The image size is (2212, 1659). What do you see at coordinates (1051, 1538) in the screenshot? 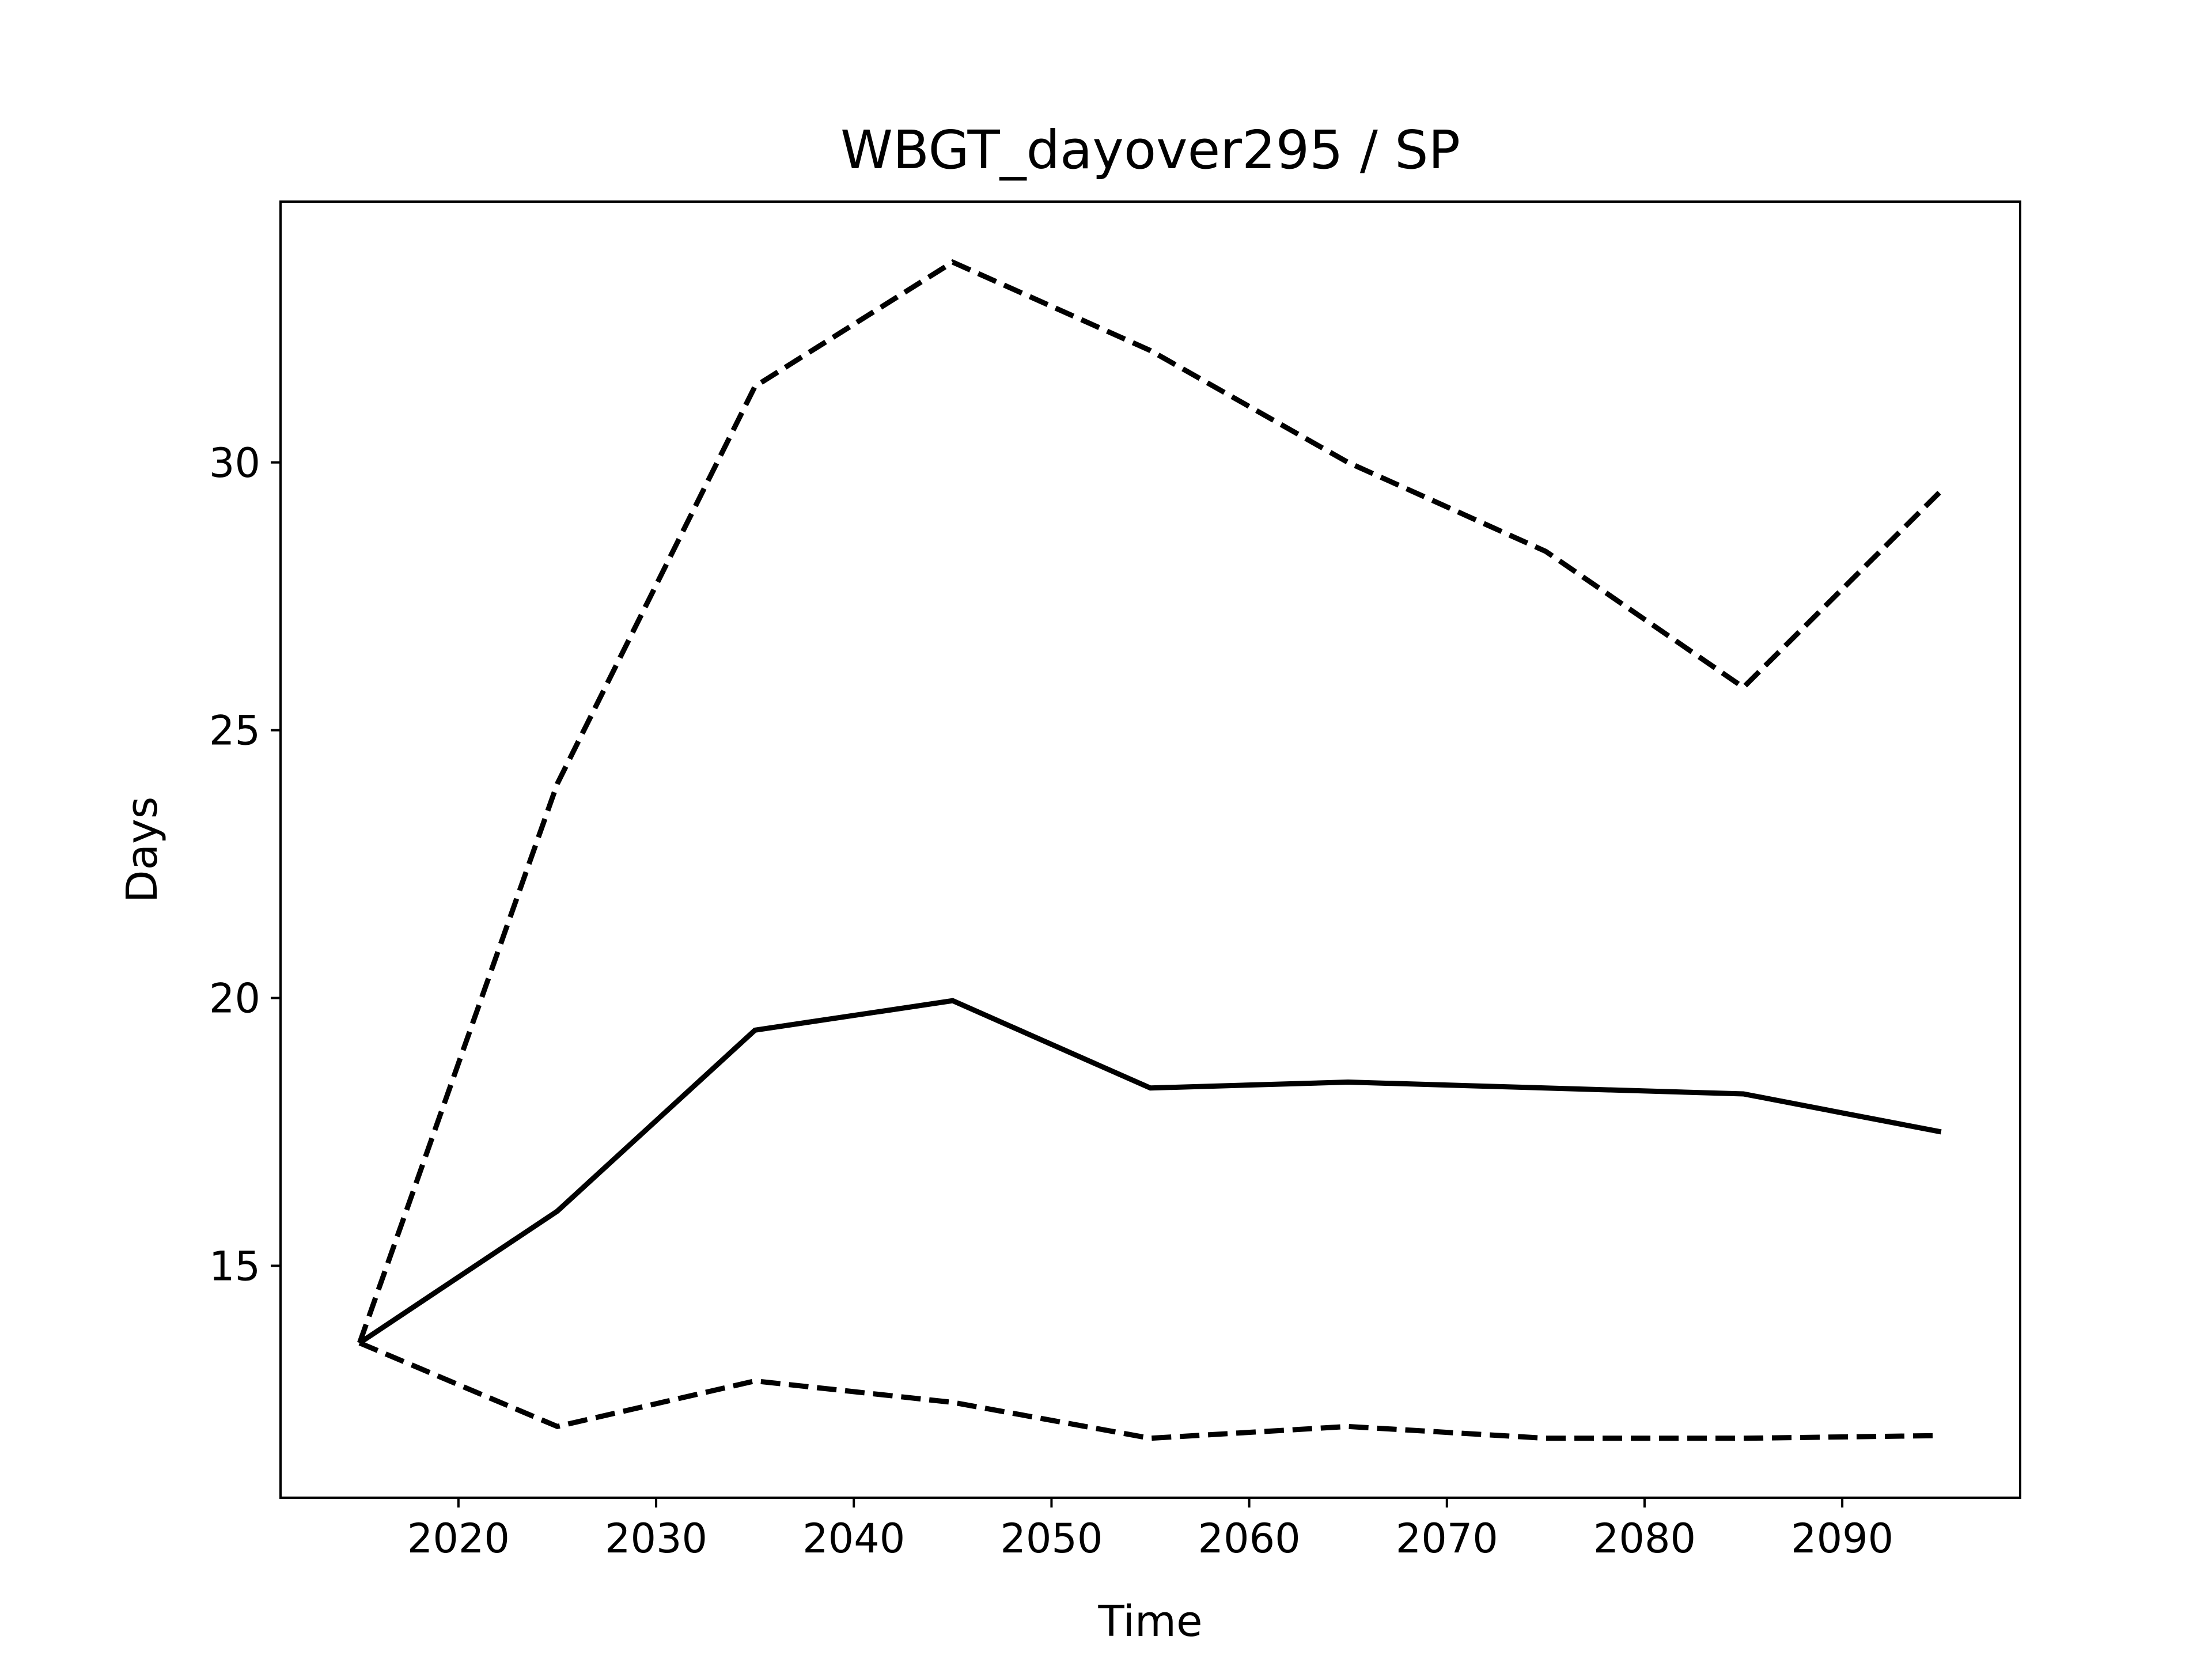
I see `x-tick-label: 2050` at bounding box center [1051, 1538].